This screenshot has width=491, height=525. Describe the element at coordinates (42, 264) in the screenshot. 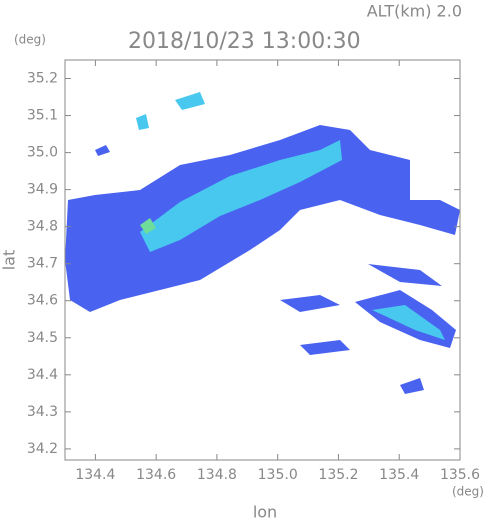

I see `y-tick-label: 34.7` at that location.